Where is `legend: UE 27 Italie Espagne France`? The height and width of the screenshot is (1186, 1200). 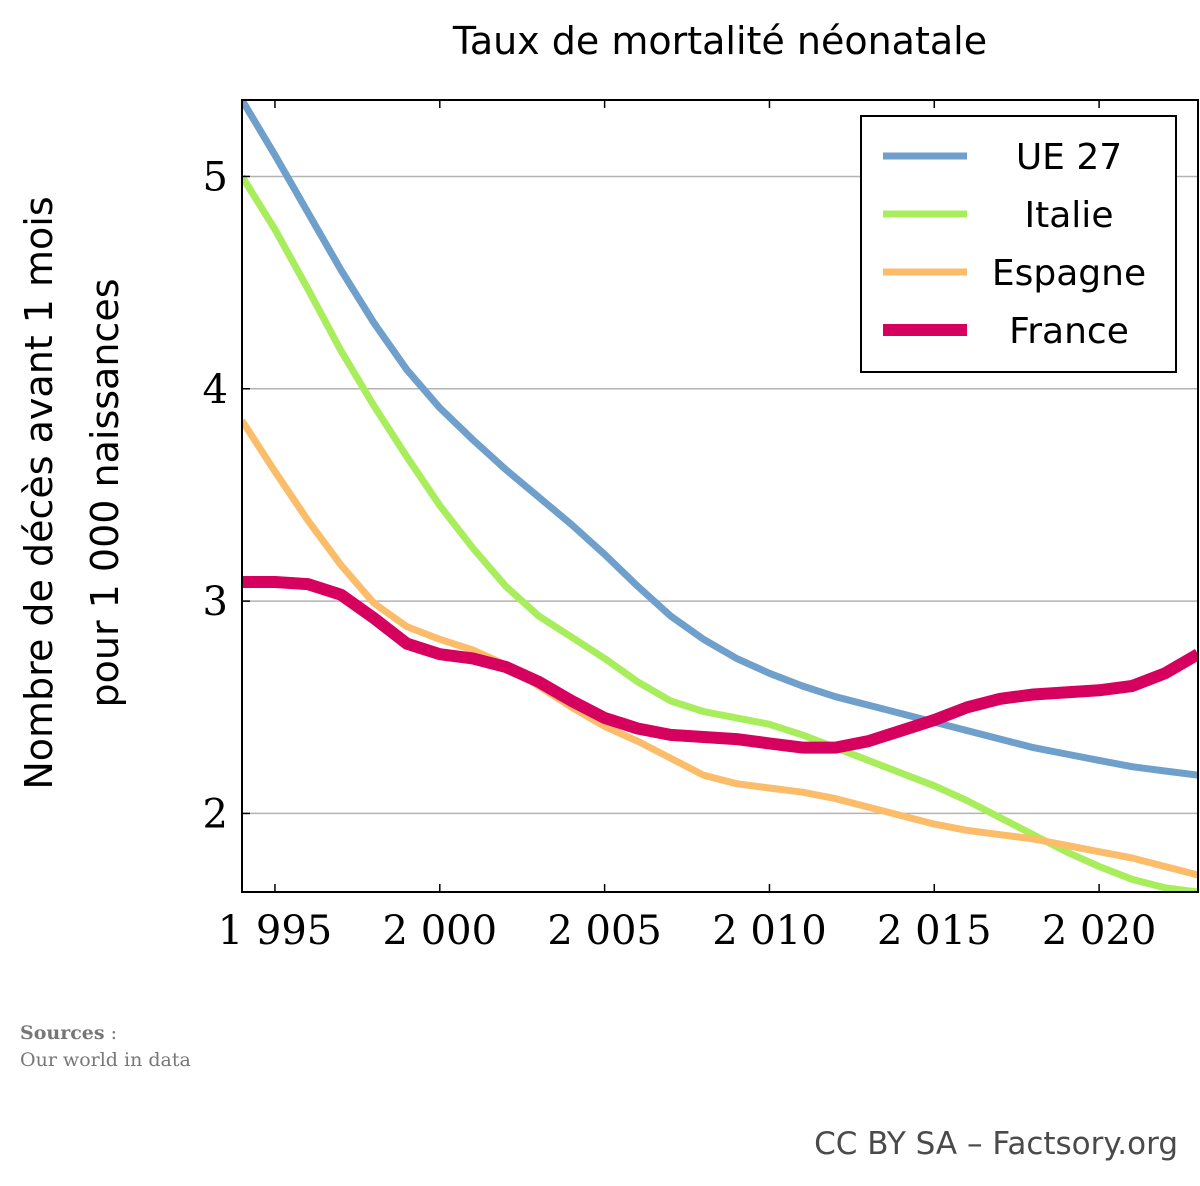 legend: UE 27 Italie Espagne France is located at coordinates (1018, 244).